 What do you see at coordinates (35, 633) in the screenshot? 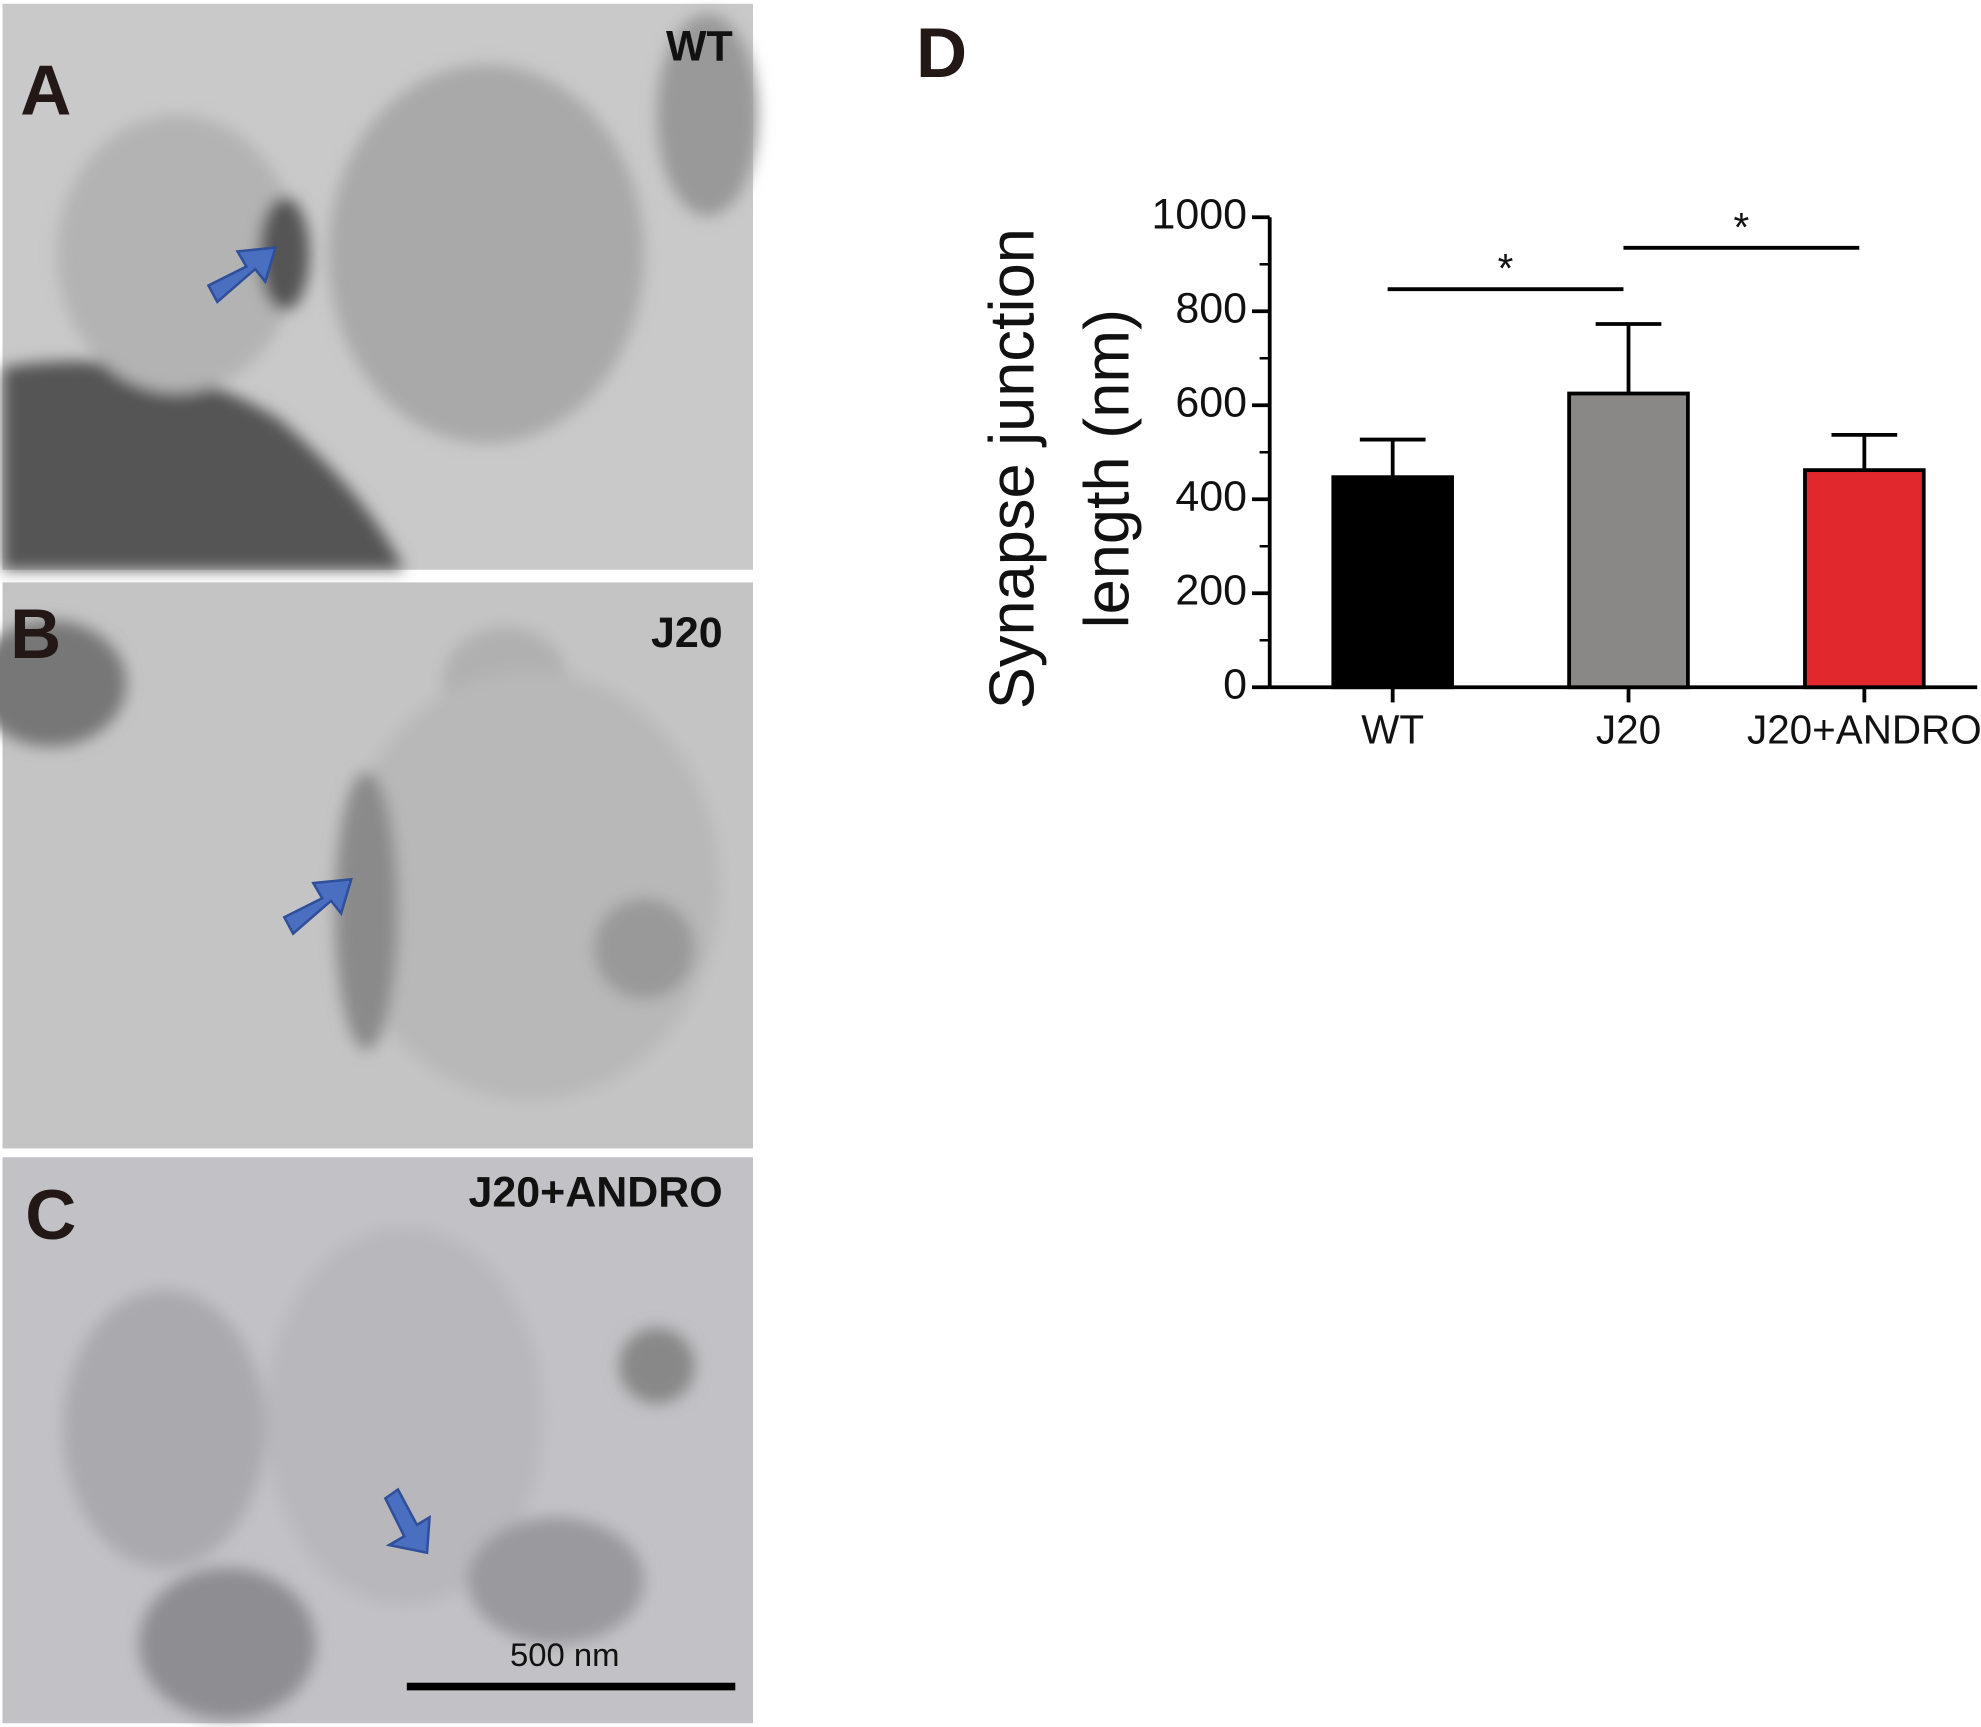
I see `panel-letter: B` at bounding box center [35, 633].